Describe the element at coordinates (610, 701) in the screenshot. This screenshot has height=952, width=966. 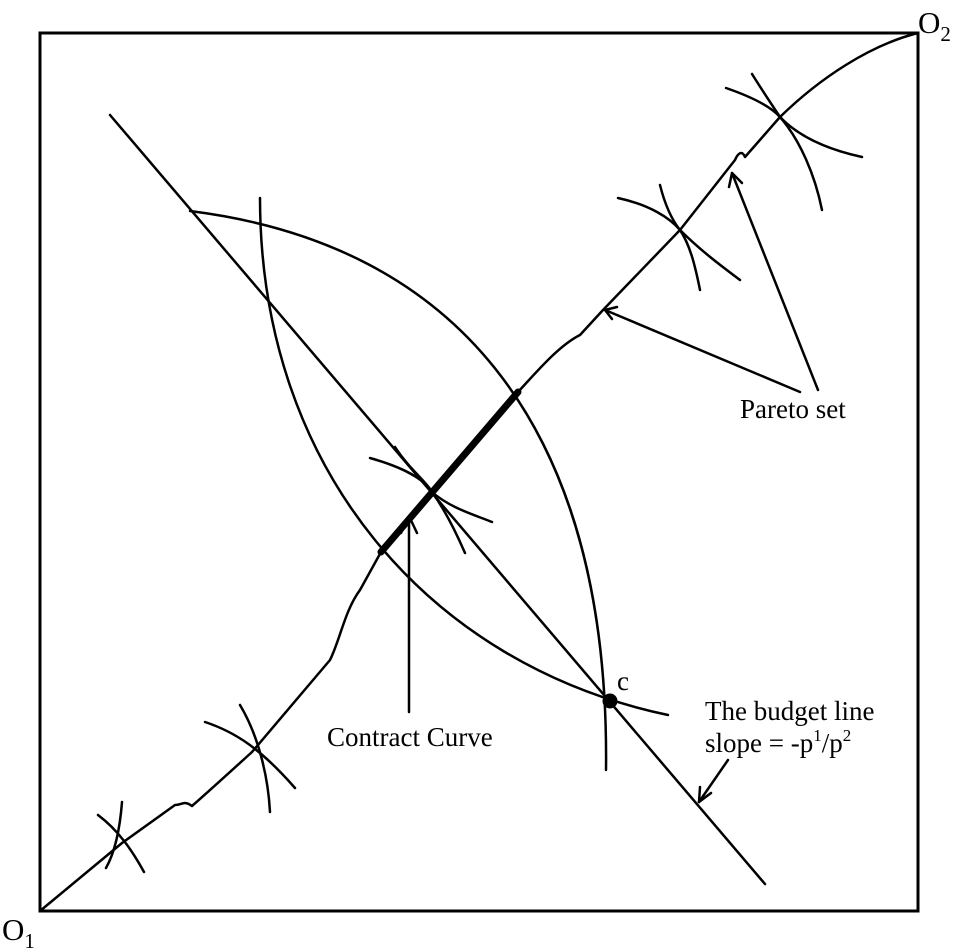
I see `point-c` at that location.